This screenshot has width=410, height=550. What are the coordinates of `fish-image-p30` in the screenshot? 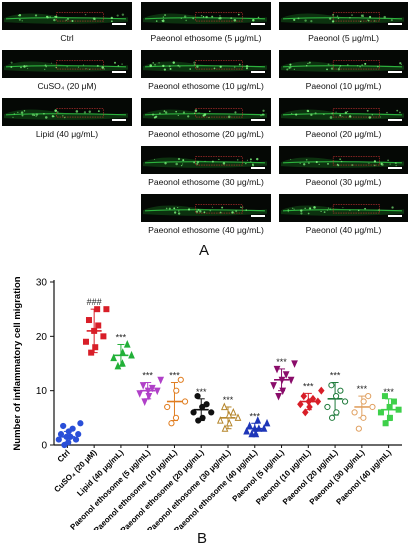 It's located at (343, 160).